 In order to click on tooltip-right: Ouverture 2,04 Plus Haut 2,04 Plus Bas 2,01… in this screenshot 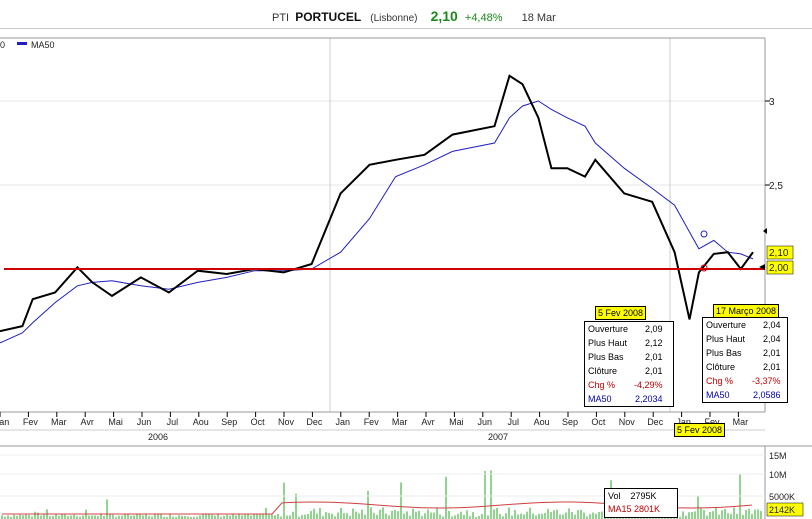, I will do `click(745, 360)`.